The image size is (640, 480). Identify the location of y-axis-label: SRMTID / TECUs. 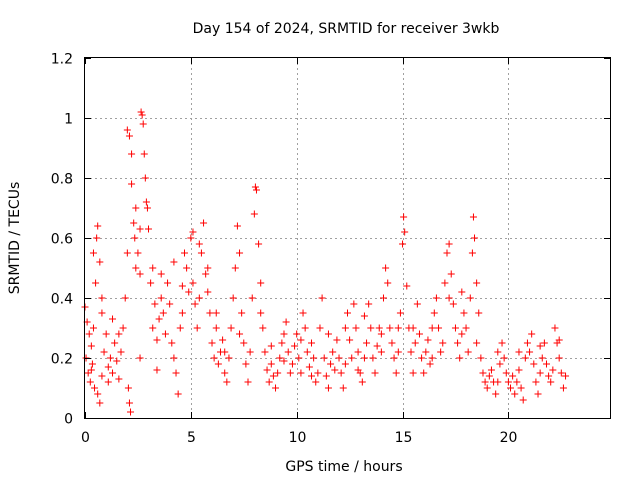
(15, 238).